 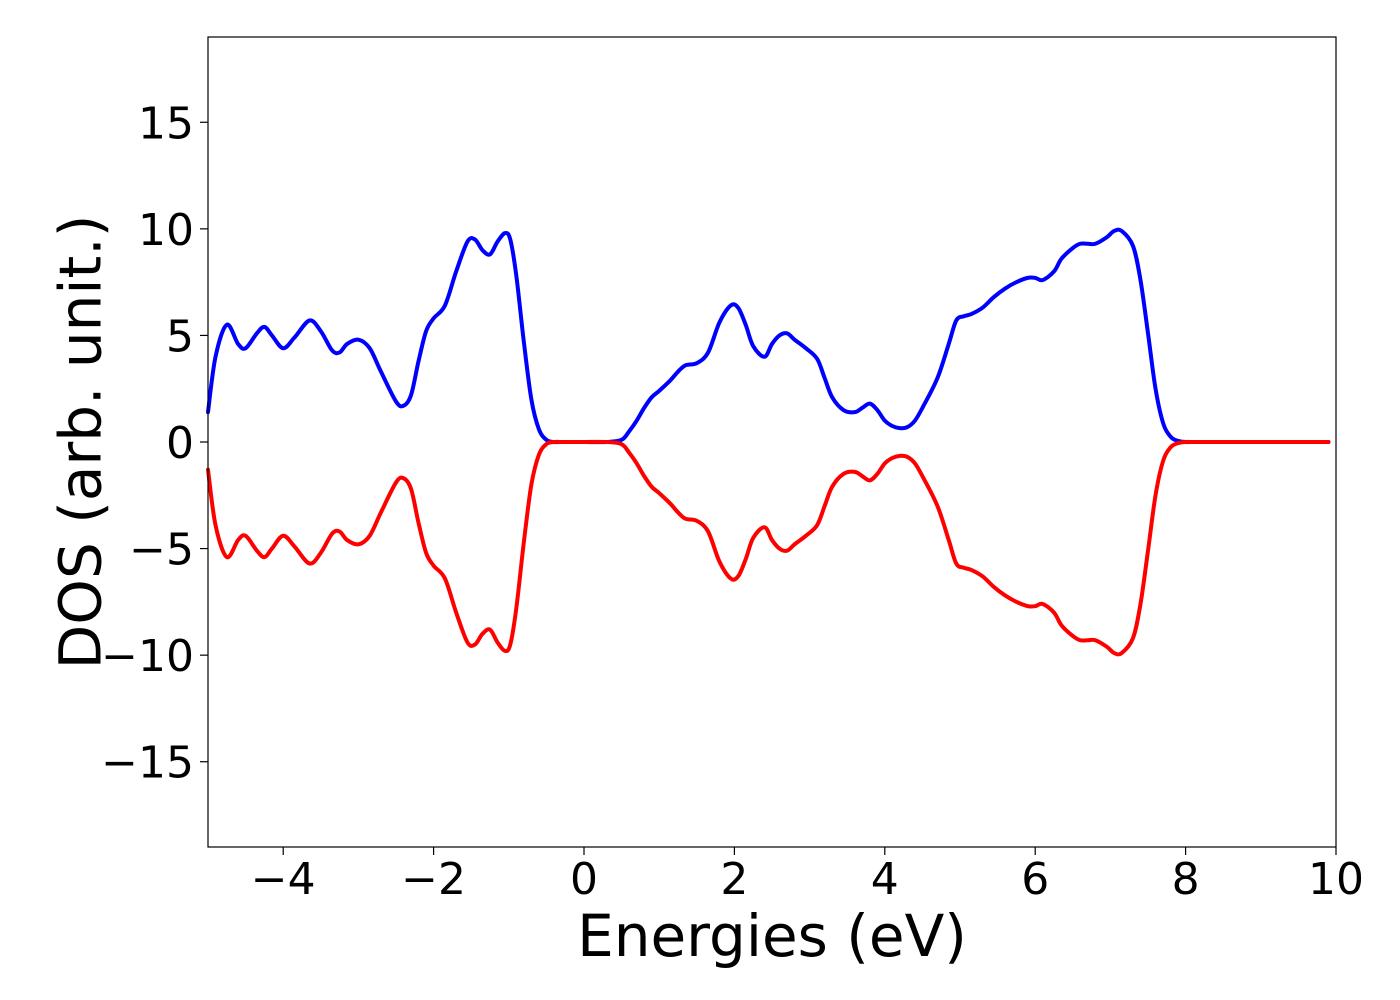 I want to click on y-axis-label: DOS (arb. unit.), so click(x=80, y=442).